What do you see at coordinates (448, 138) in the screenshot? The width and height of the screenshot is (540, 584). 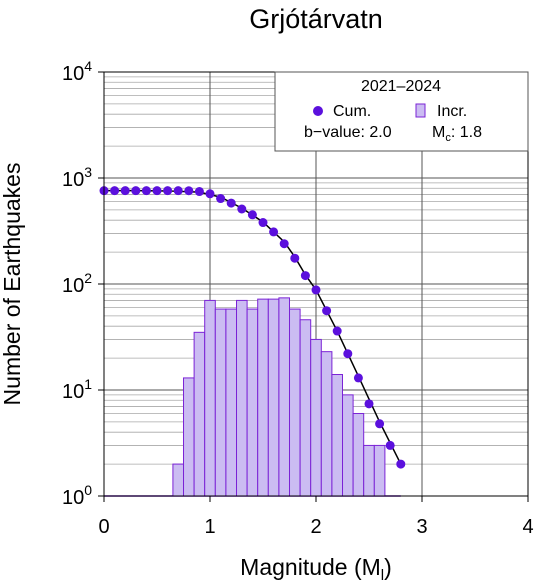 I see `legend-mc-sub: c` at bounding box center [448, 138].